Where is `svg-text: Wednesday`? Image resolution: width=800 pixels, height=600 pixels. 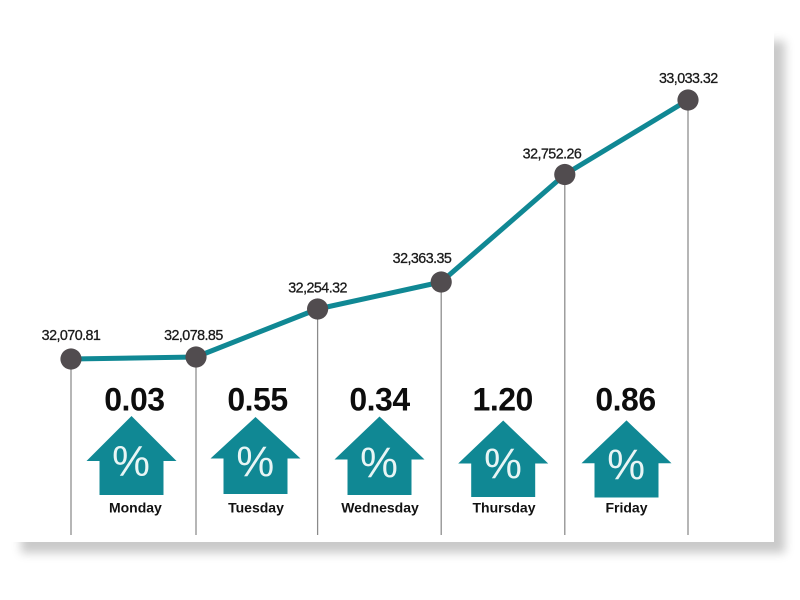
svg-text: Wednesday is located at coordinates (380, 508).